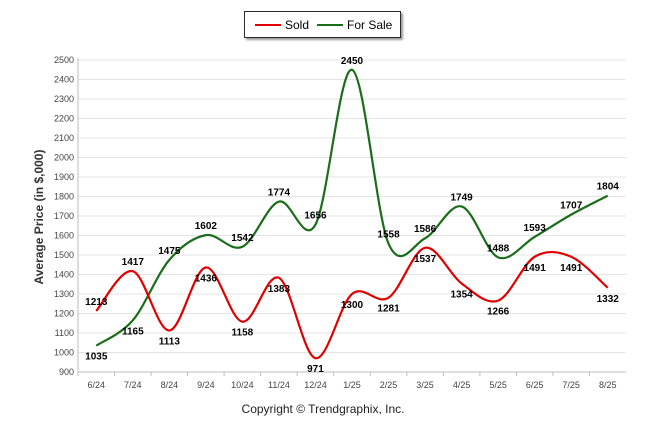 The image size is (646, 434). What do you see at coordinates (242, 238) in the screenshot?
I see `data-label-for-sale: 1542` at bounding box center [242, 238].